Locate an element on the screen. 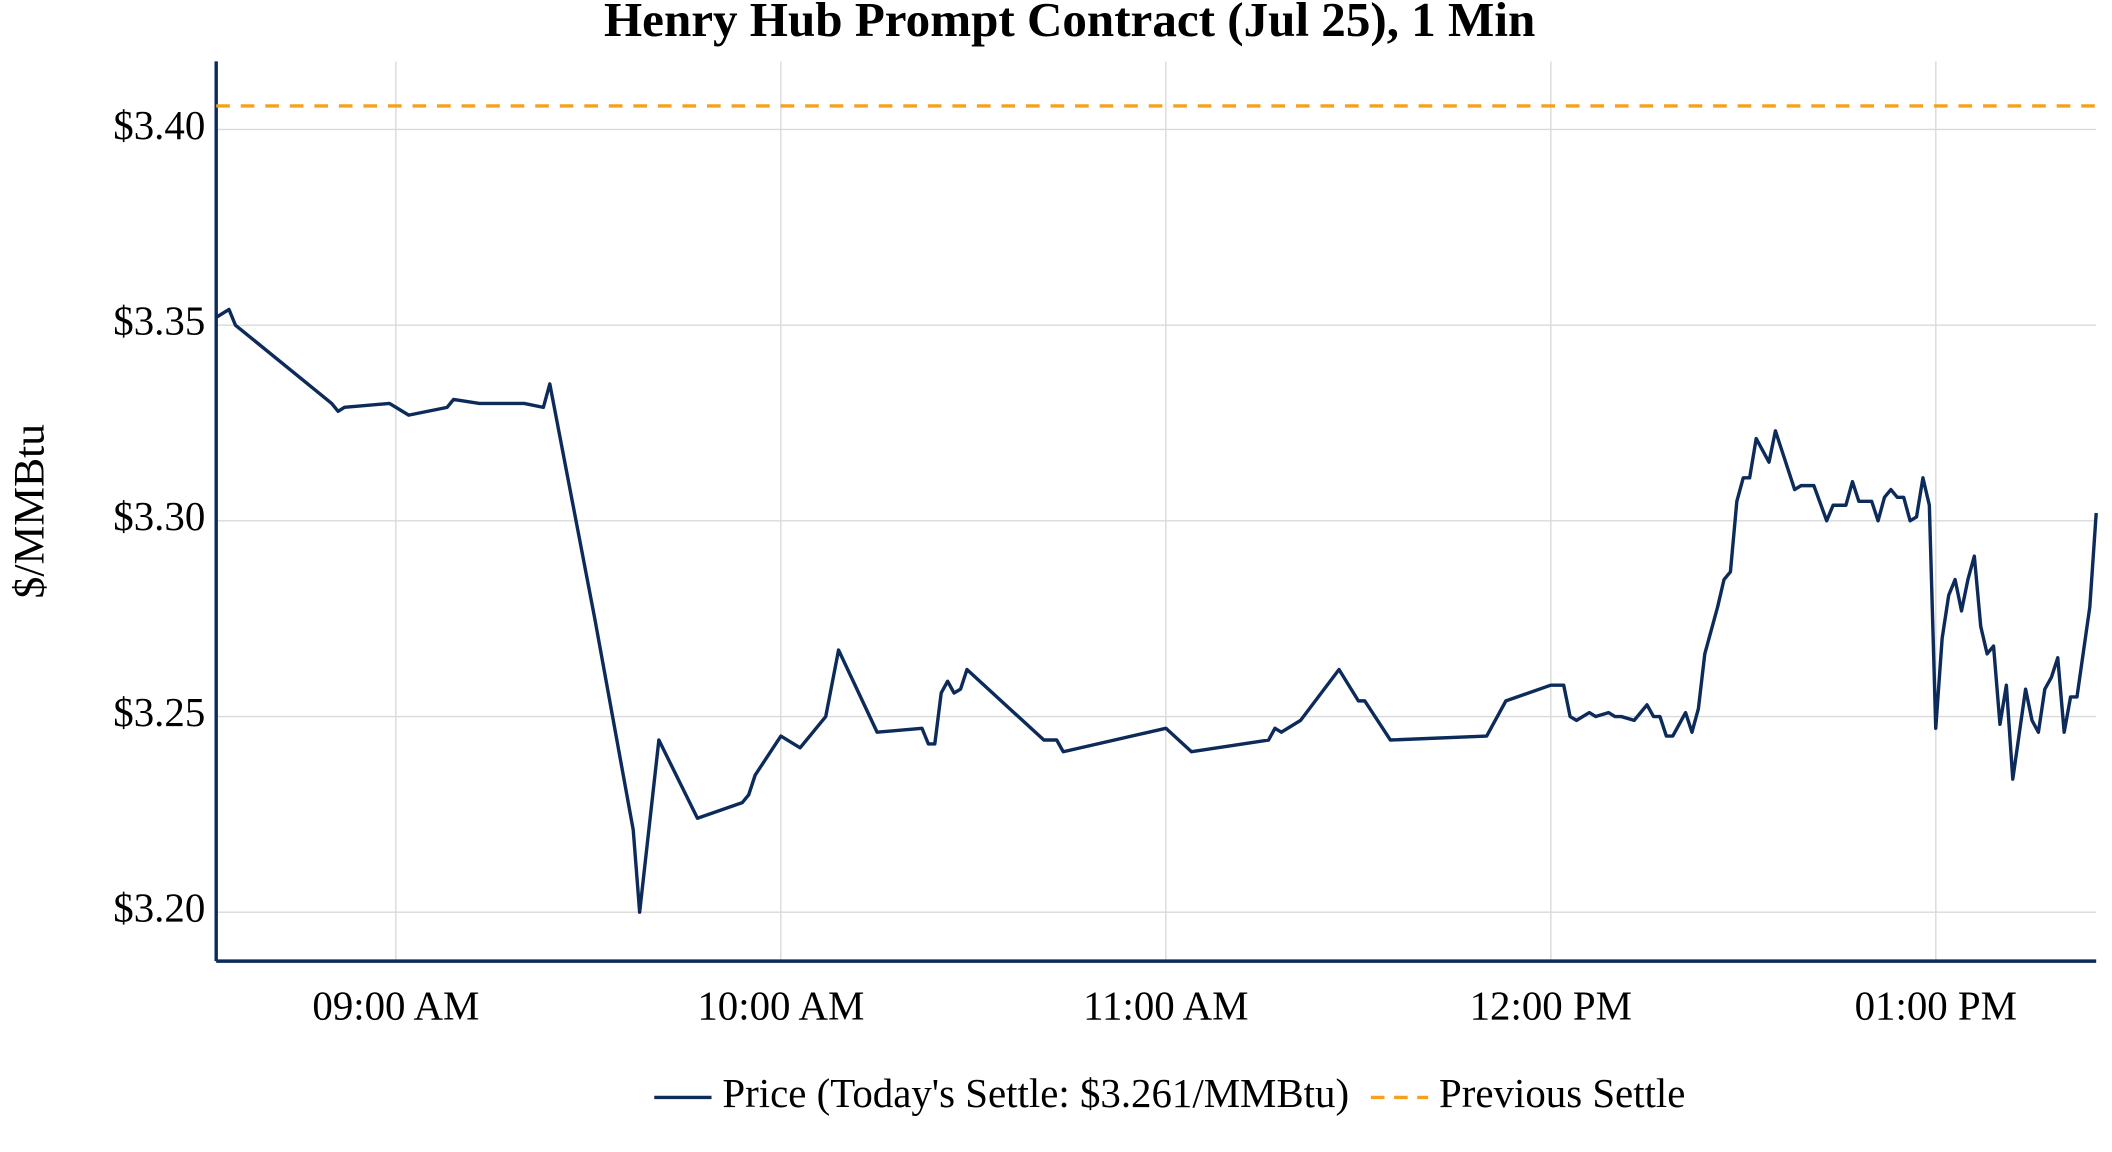  legend-label: Previous Settle is located at coordinates (1562, 1093).